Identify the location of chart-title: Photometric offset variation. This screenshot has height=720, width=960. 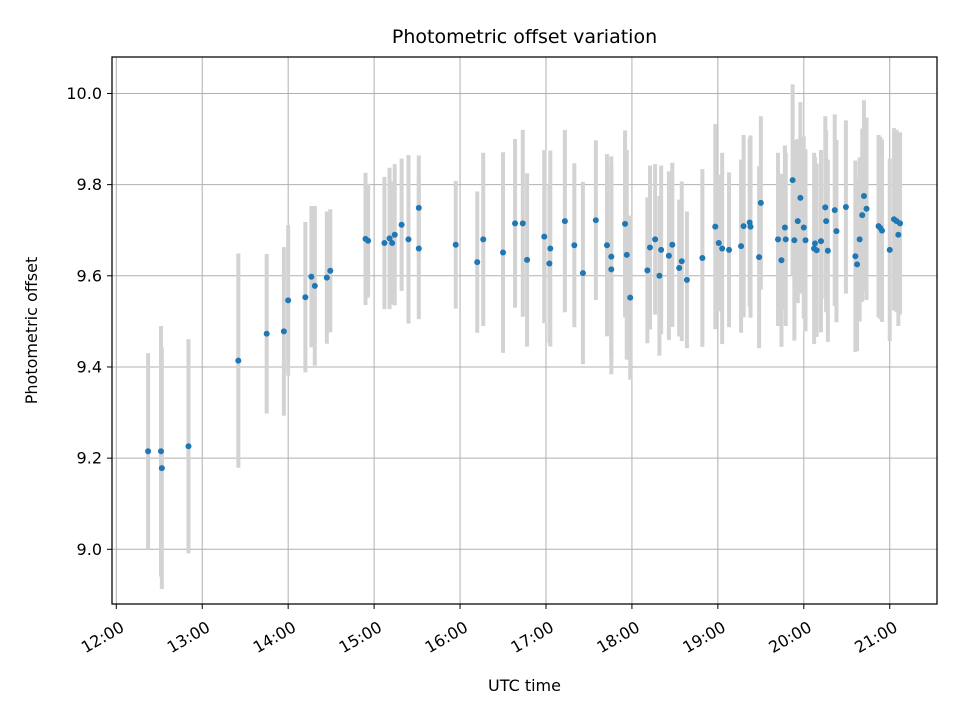
(524, 37).